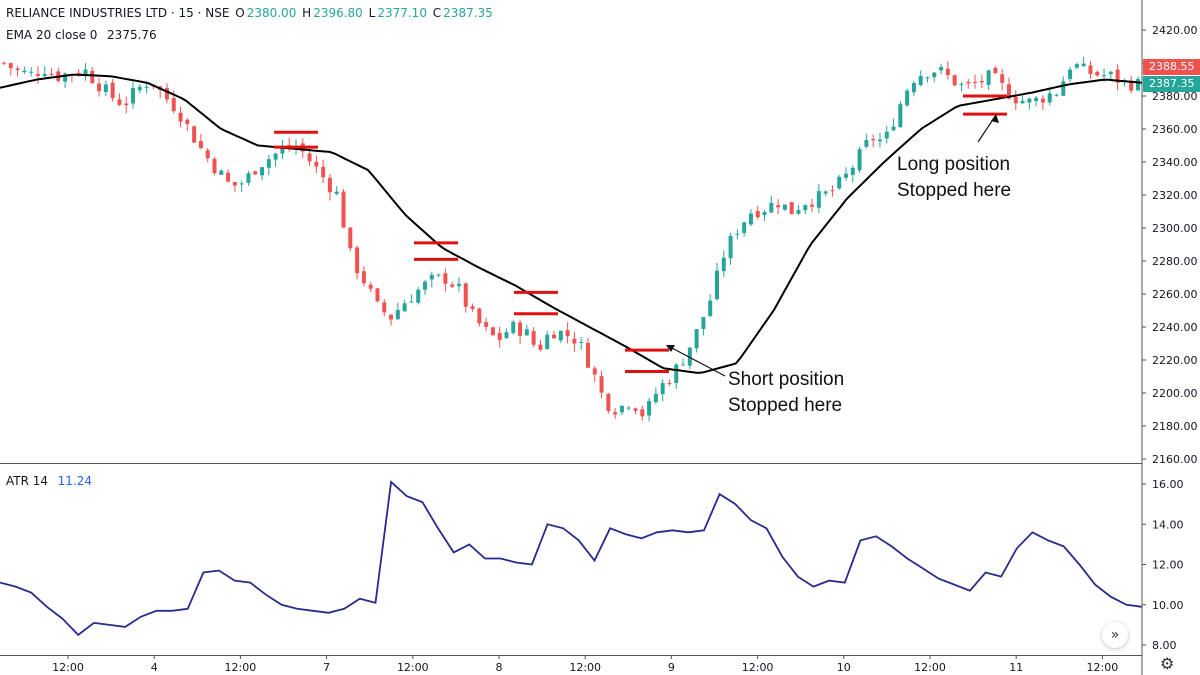 The image size is (1200, 675). Describe the element at coordinates (954, 164) in the screenshot. I see `long-annotation-line1: Long position` at that location.